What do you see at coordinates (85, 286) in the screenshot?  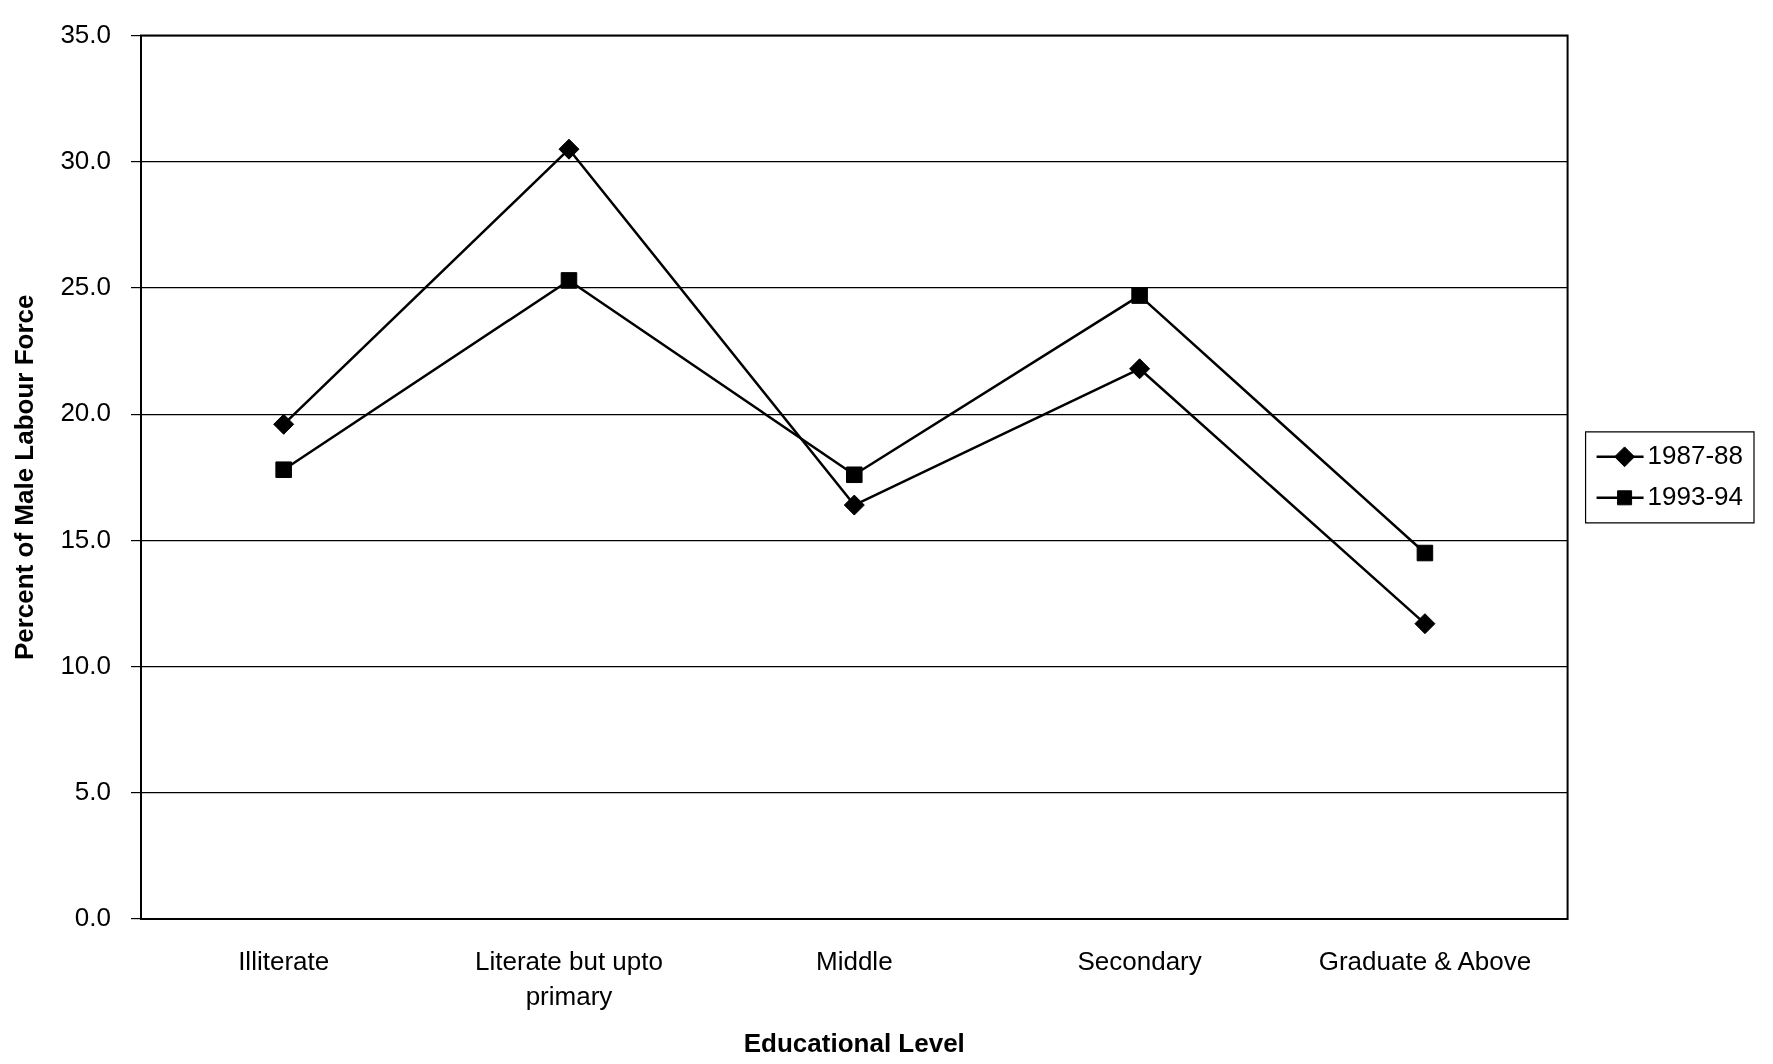 I see `y-tick-label: 25.0` at bounding box center [85, 286].